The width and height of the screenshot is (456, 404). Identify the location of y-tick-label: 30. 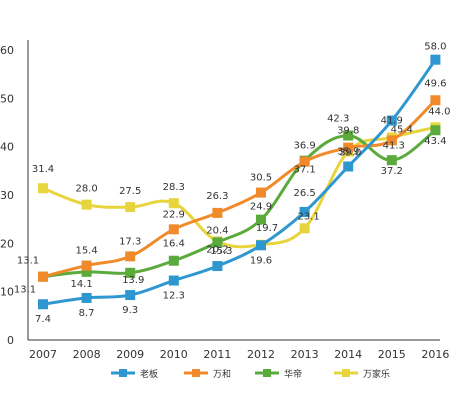
(7, 195).